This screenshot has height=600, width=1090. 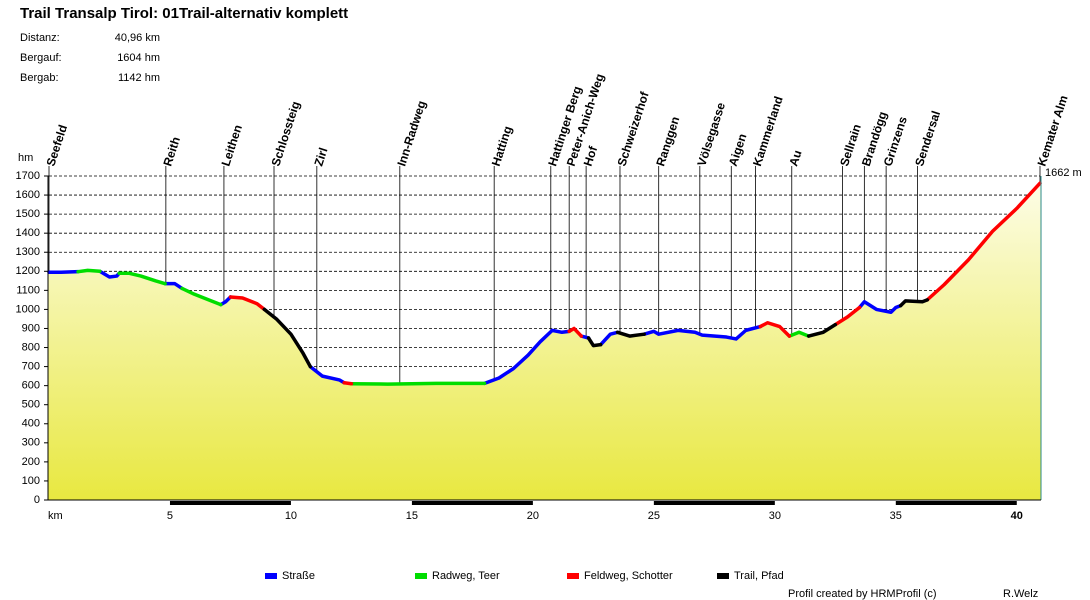 What do you see at coordinates (411, 133) in the screenshot?
I see `waypoint-label: Inn-Radweg` at bounding box center [411, 133].